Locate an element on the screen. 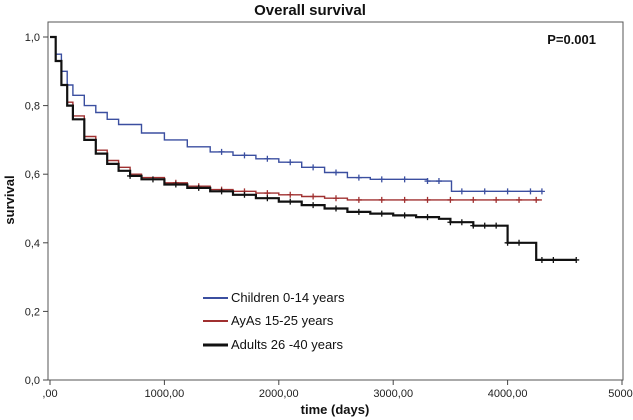 The height and width of the screenshot is (420, 633). x-tick-label: 1000,00 is located at coordinates (165, 394).